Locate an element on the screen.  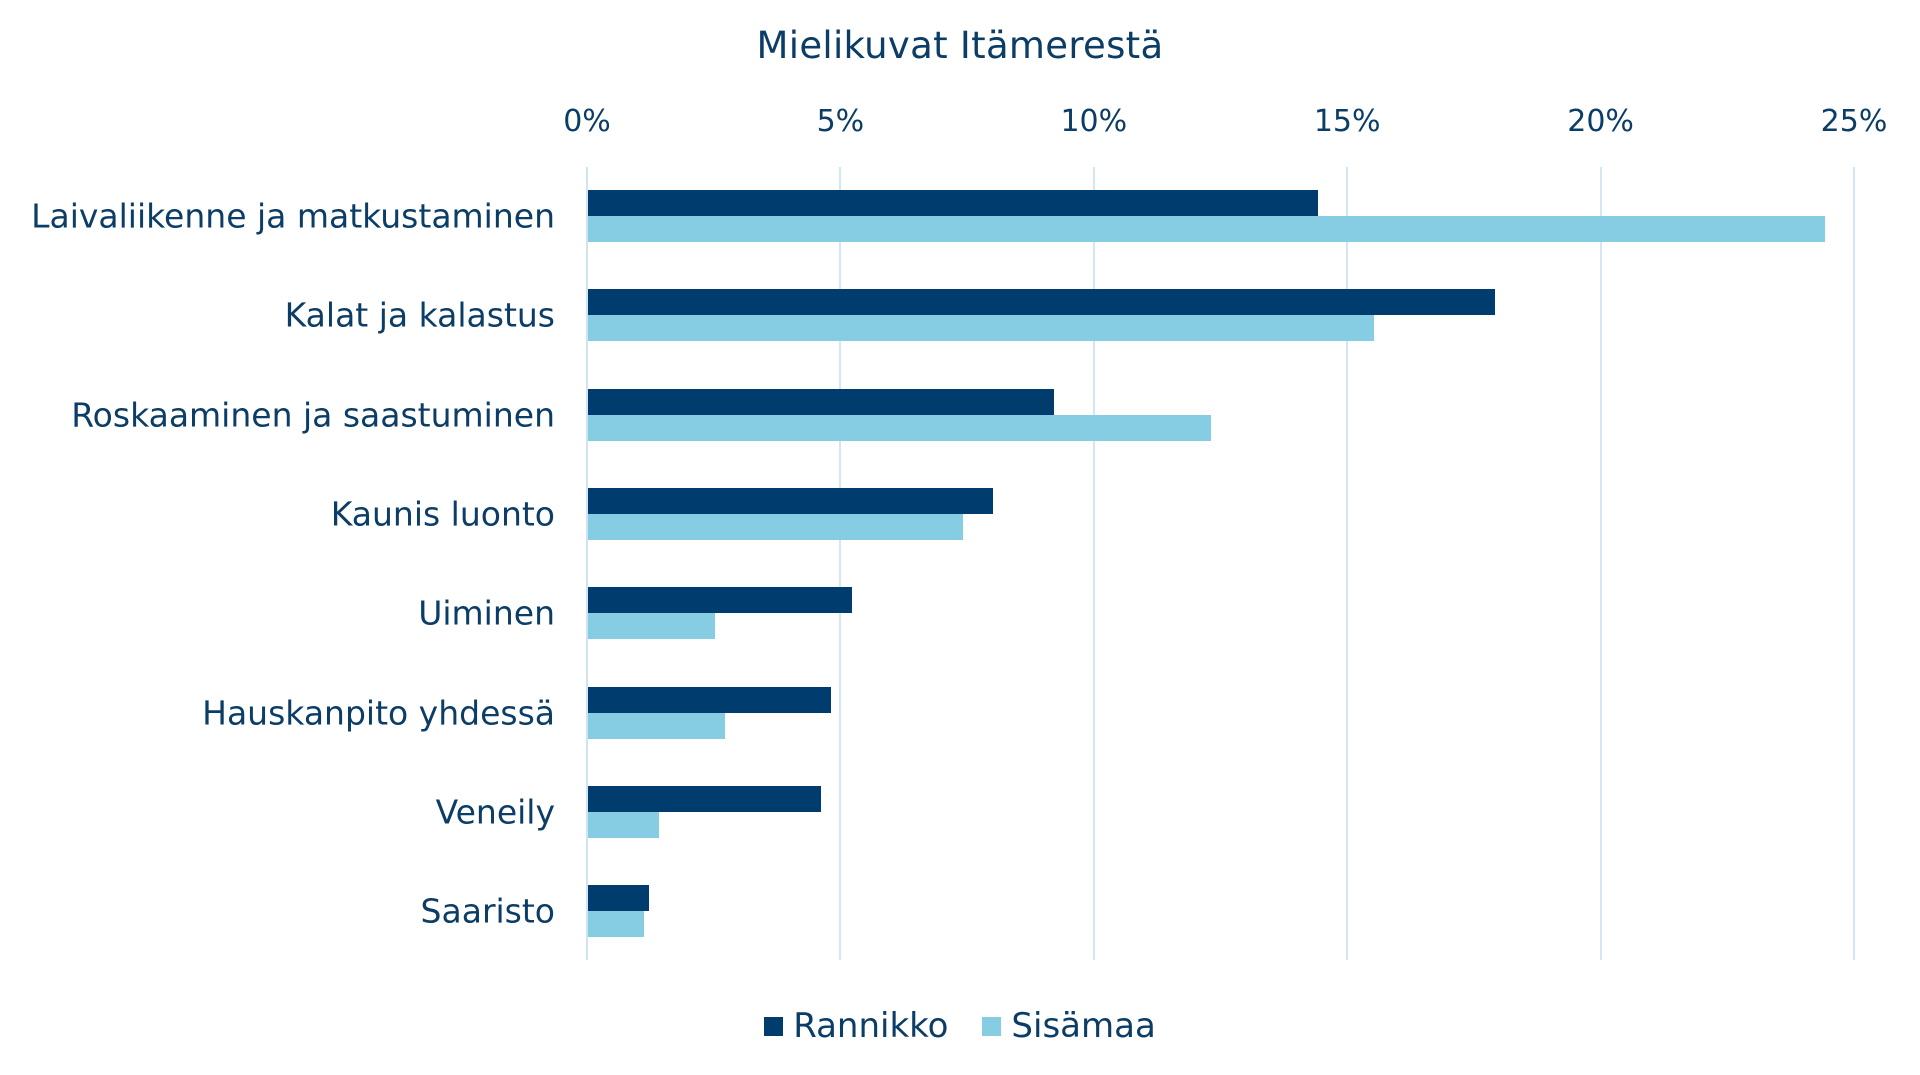
category-label: Roskaaminen ja saastuminen is located at coordinates (313, 415).